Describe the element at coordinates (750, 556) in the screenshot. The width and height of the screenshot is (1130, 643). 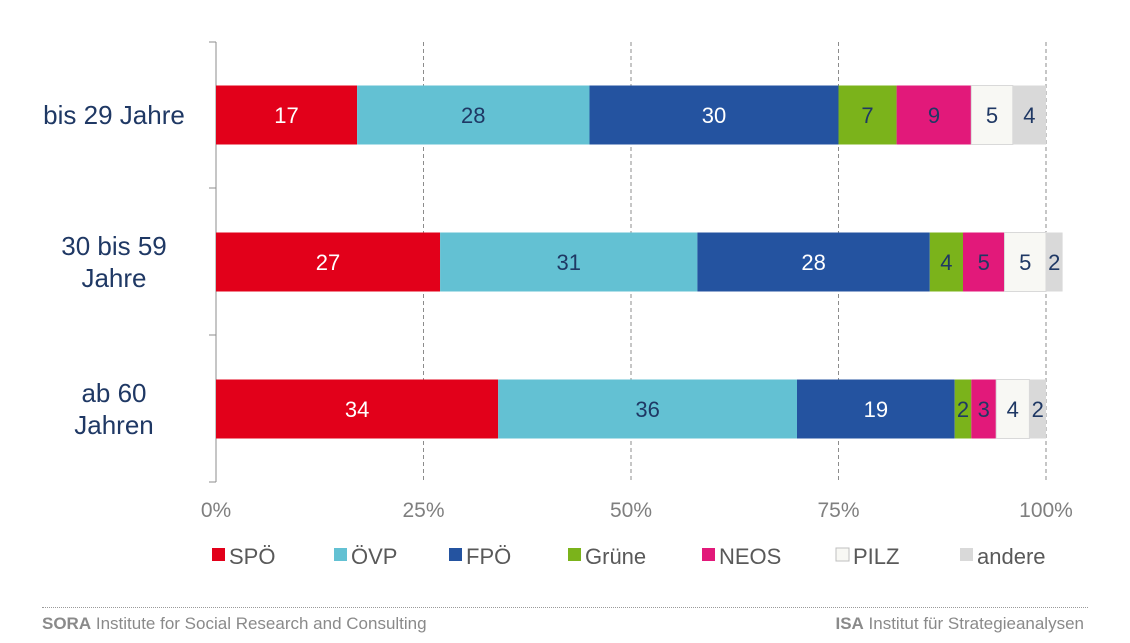
I see `legend-label: NEOS` at that location.